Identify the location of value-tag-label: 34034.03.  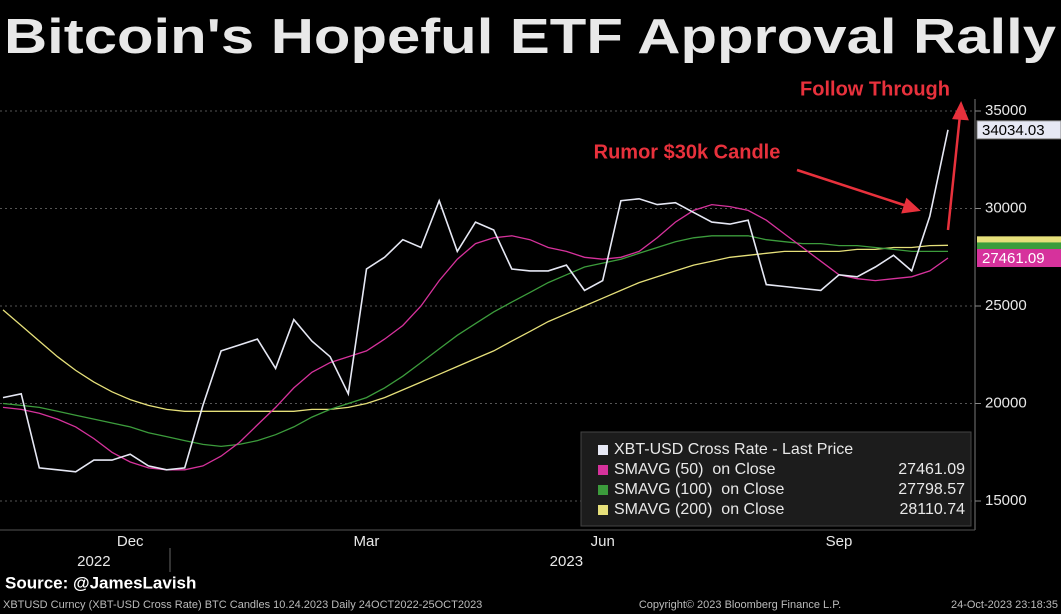
(1013, 130).